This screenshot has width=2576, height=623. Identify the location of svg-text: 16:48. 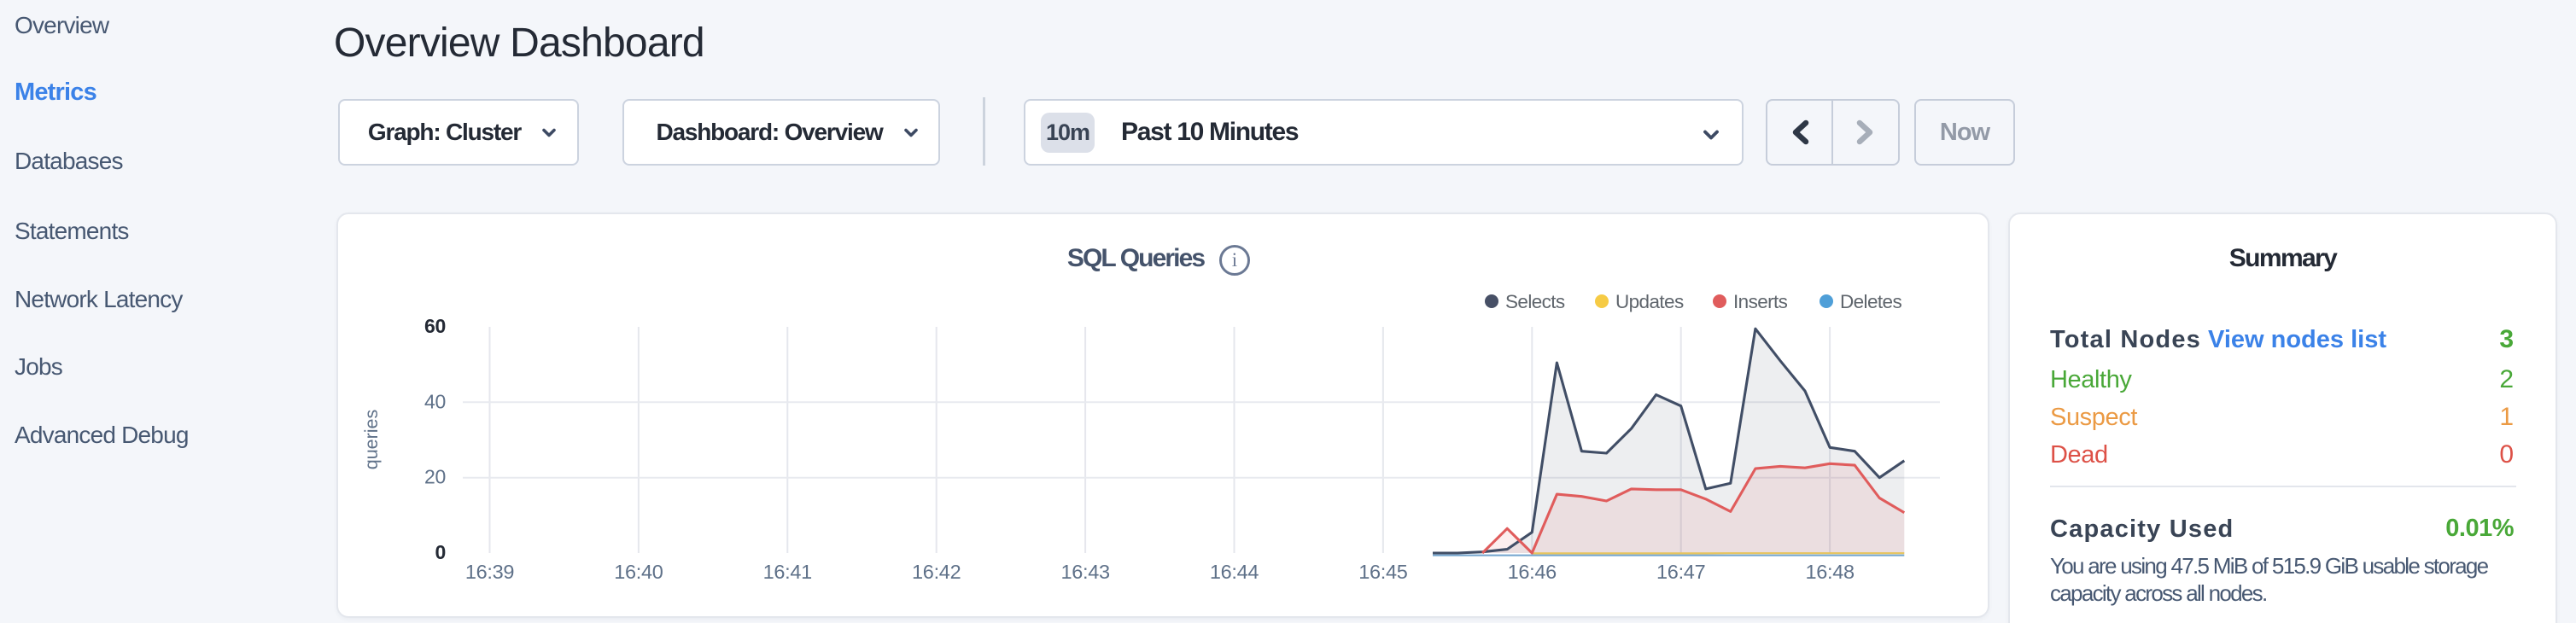
(1830, 572).